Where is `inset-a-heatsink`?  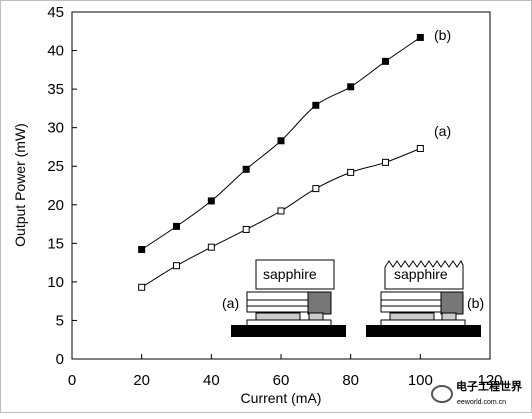 inset-a-heatsink is located at coordinates (288, 331).